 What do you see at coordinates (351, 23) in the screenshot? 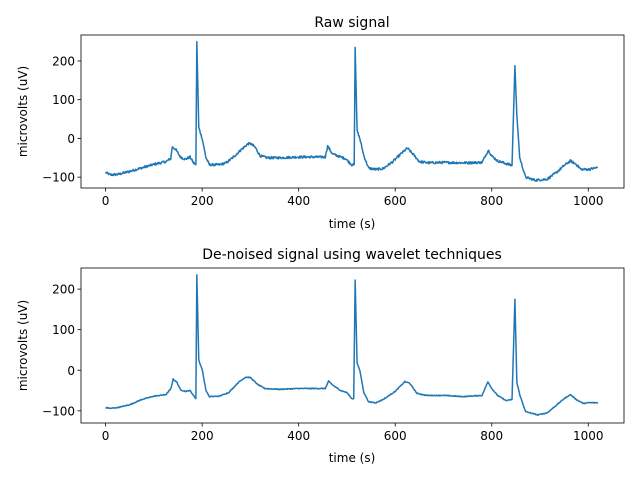
I see `chart-title: Raw signal` at bounding box center [351, 23].